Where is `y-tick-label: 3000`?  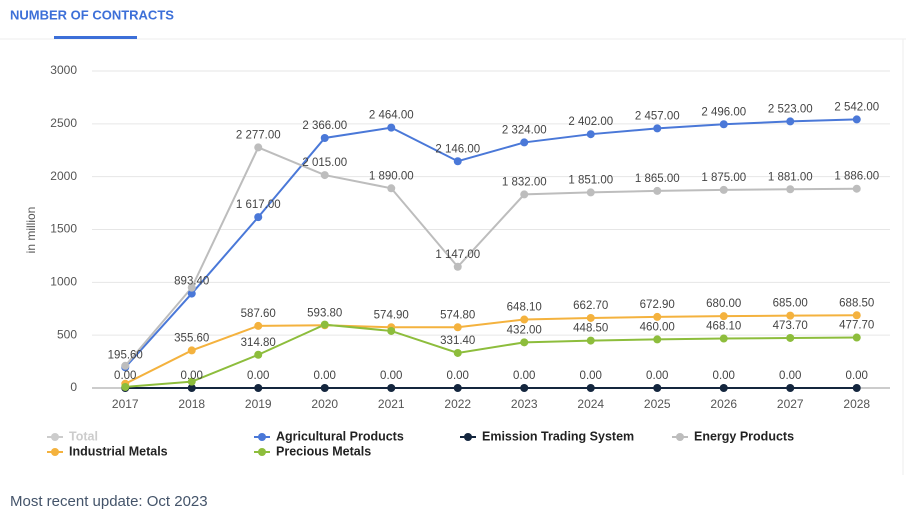 y-tick-label: 3000 is located at coordinates (63, 70).